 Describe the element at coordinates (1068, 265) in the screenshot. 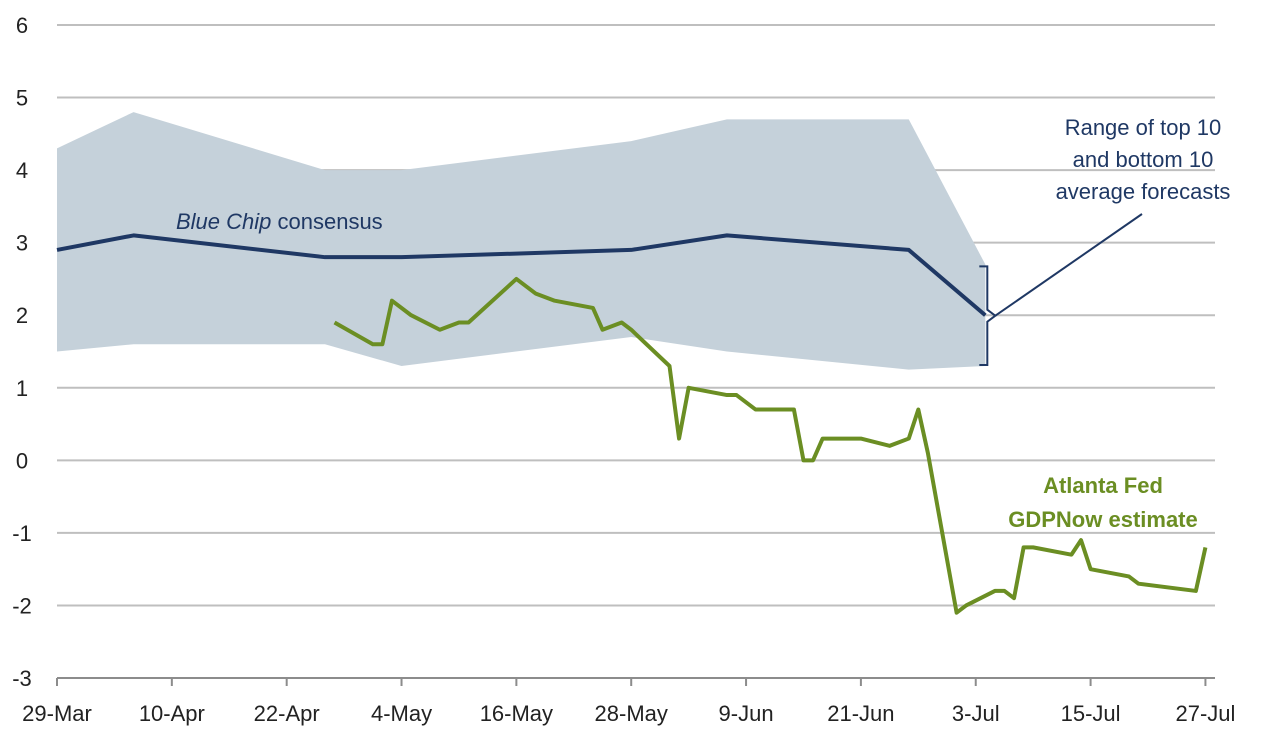

I see `range-leader-line` at that location.